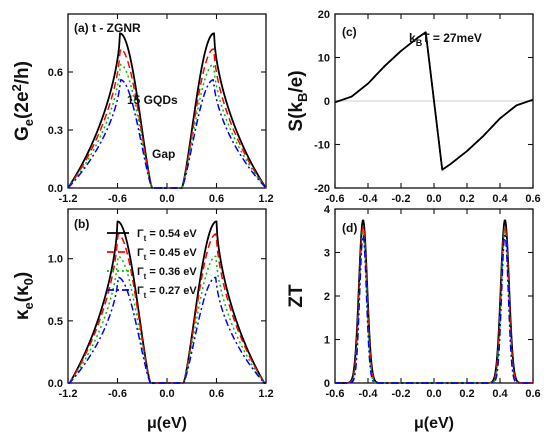 This screenshot has height=434, width=550. What do you see at coordinates (55, 189) in the screenshot?
I see `panel-a-ytick-label: 0.0` at bounding box center [55, 189].